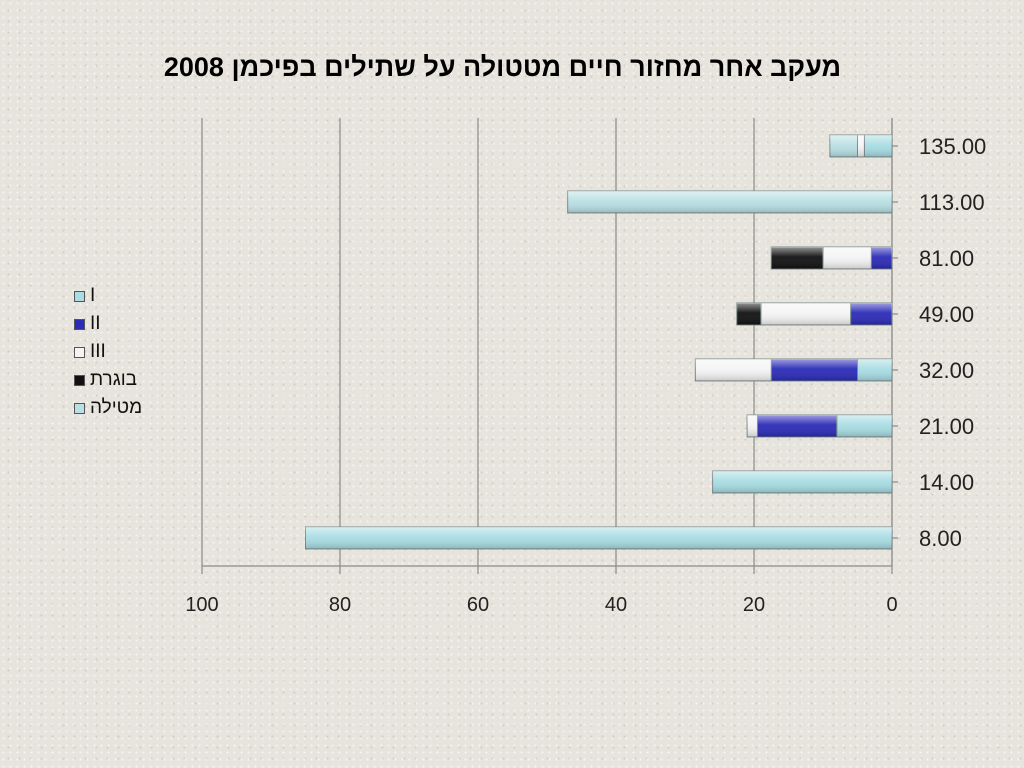 The image size is (1024, 768). I want to click on category-label: 14.00, so click(946, 482).